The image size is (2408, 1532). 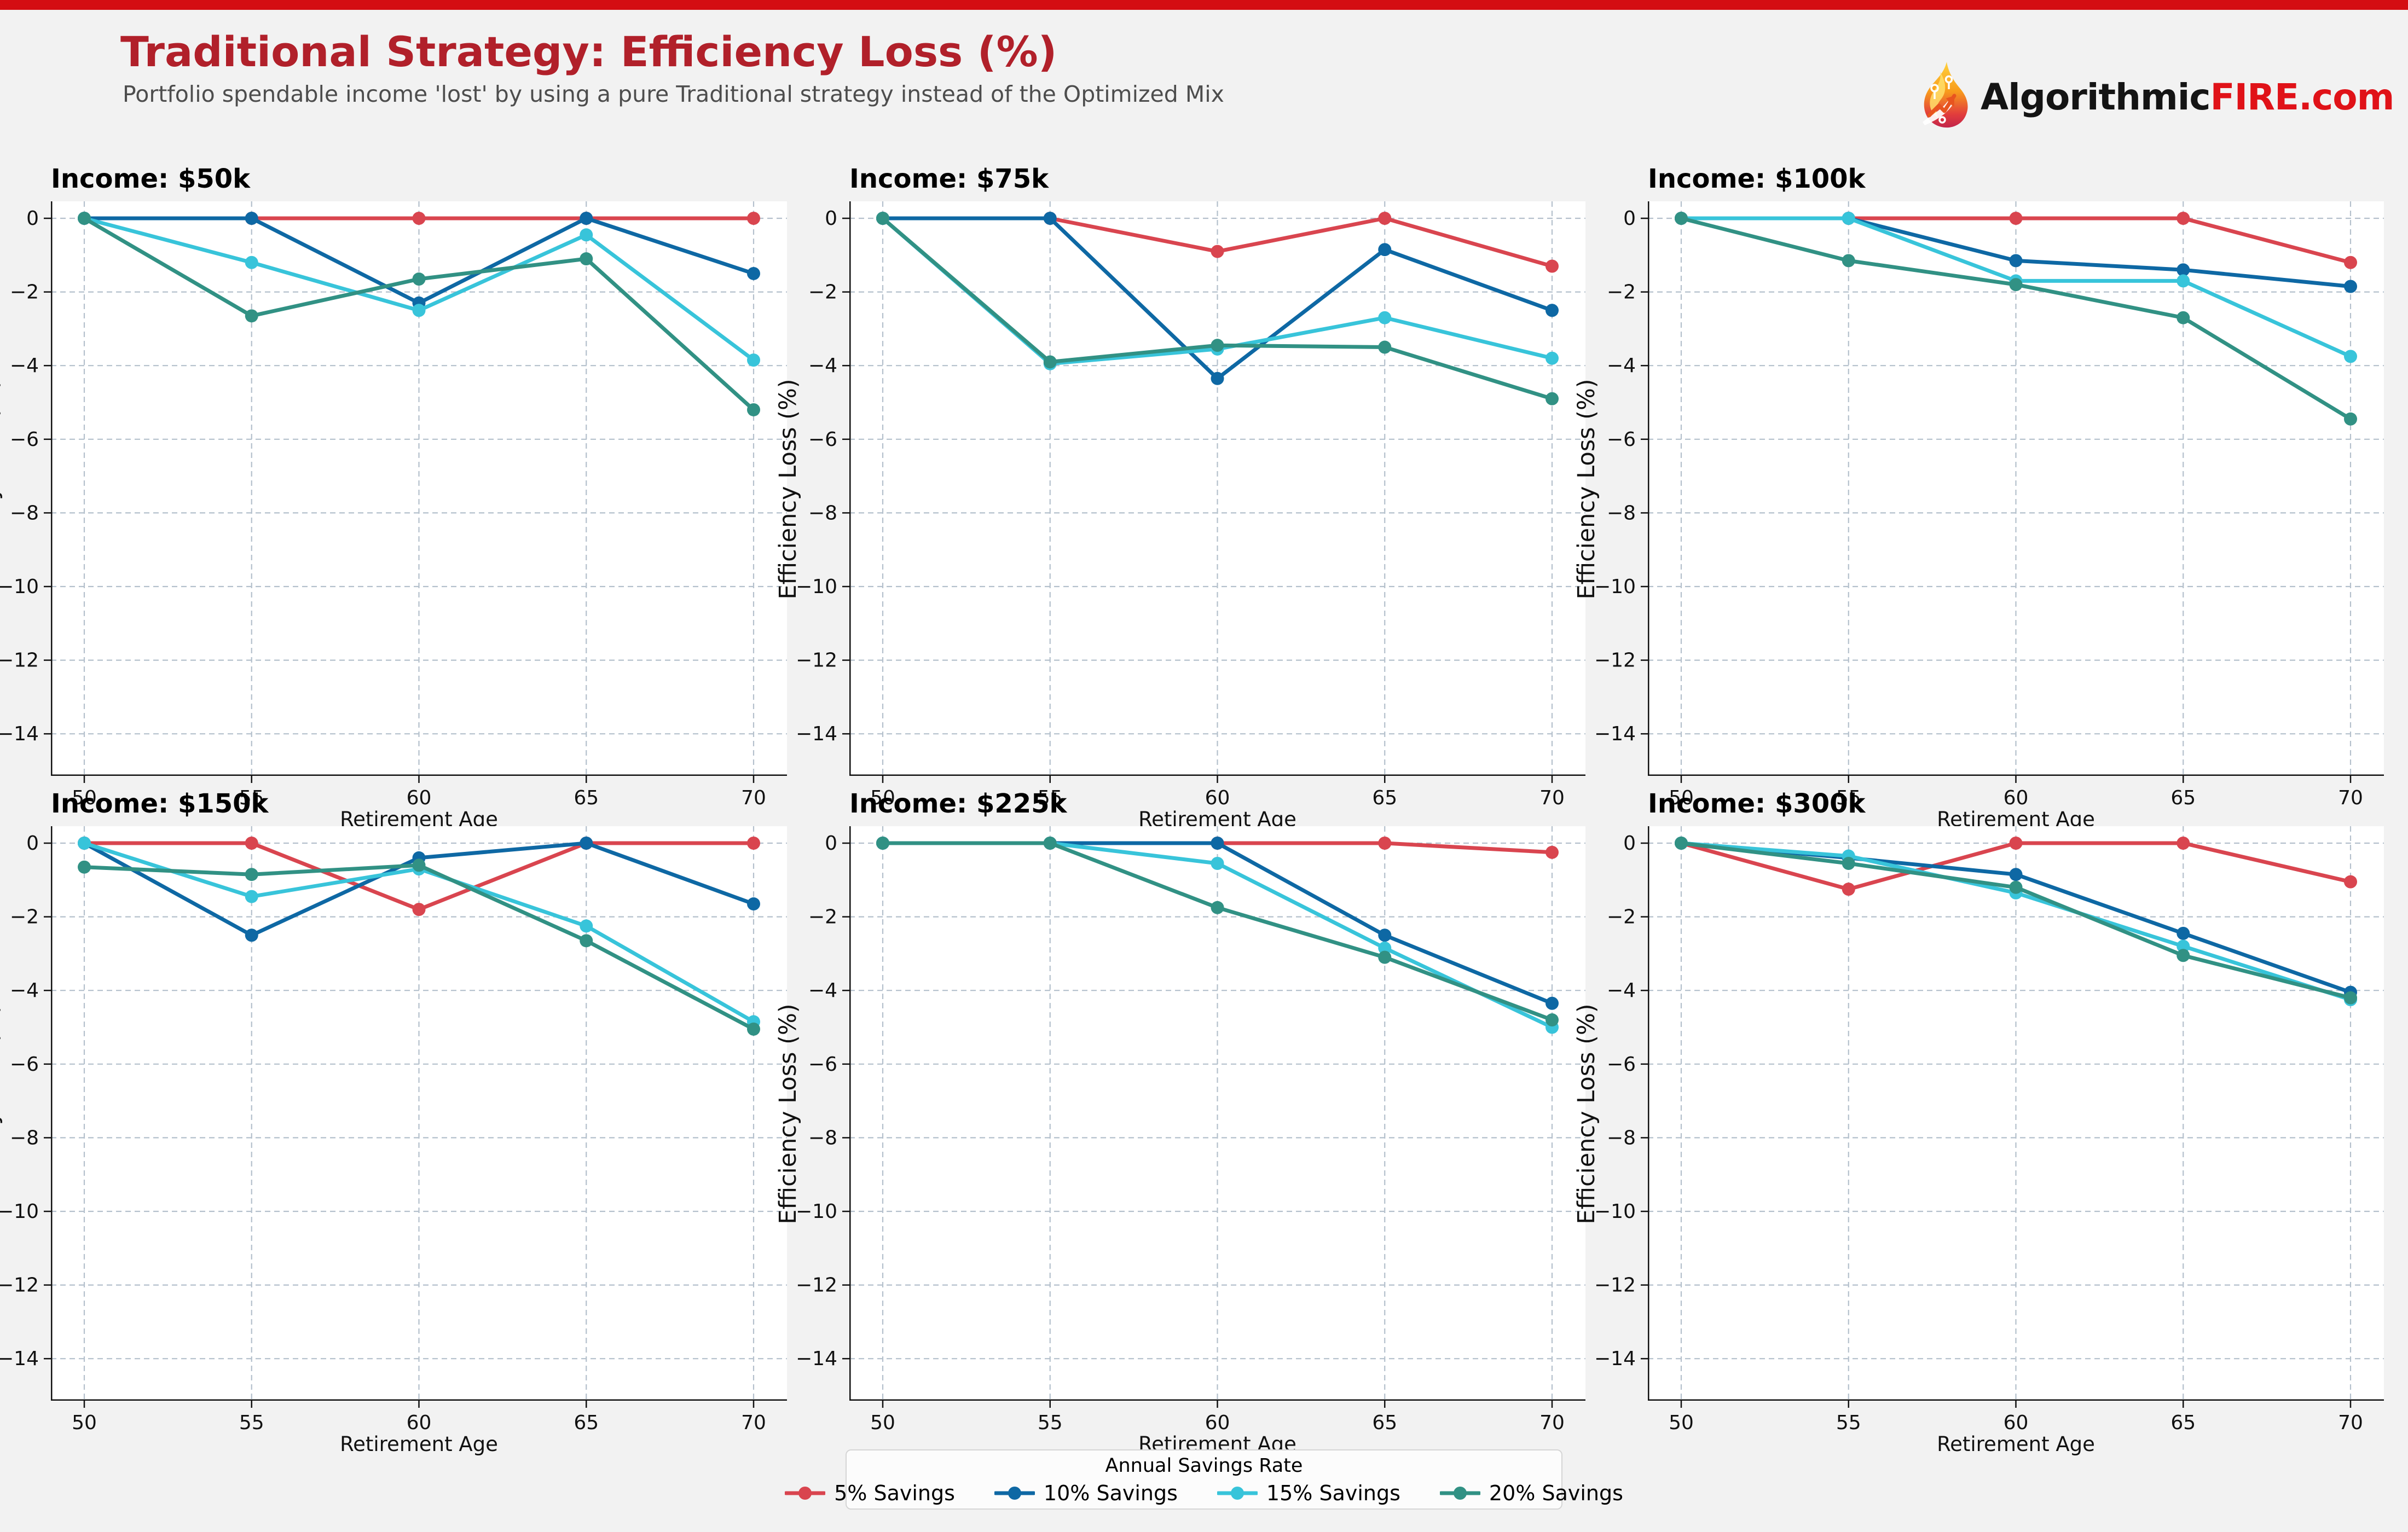 I want to click on legend-label: 5% Savings, so click(x=894, y=1493).